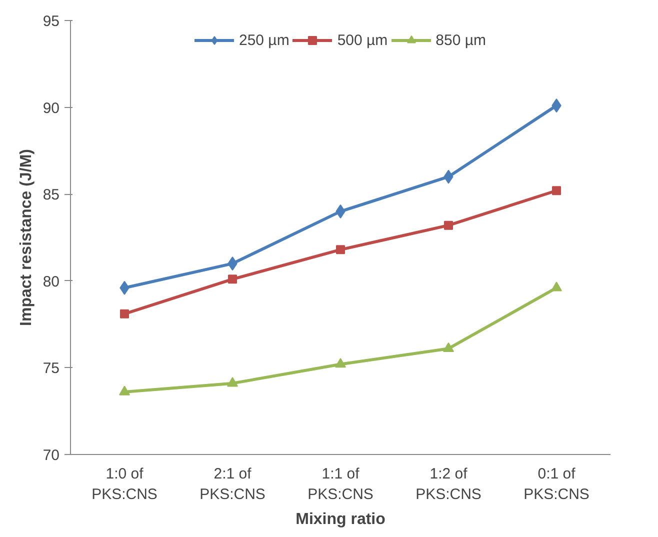 This screenshot has width=658, height=537. I want to click on y-tick-label: 80, so click(51, 281).